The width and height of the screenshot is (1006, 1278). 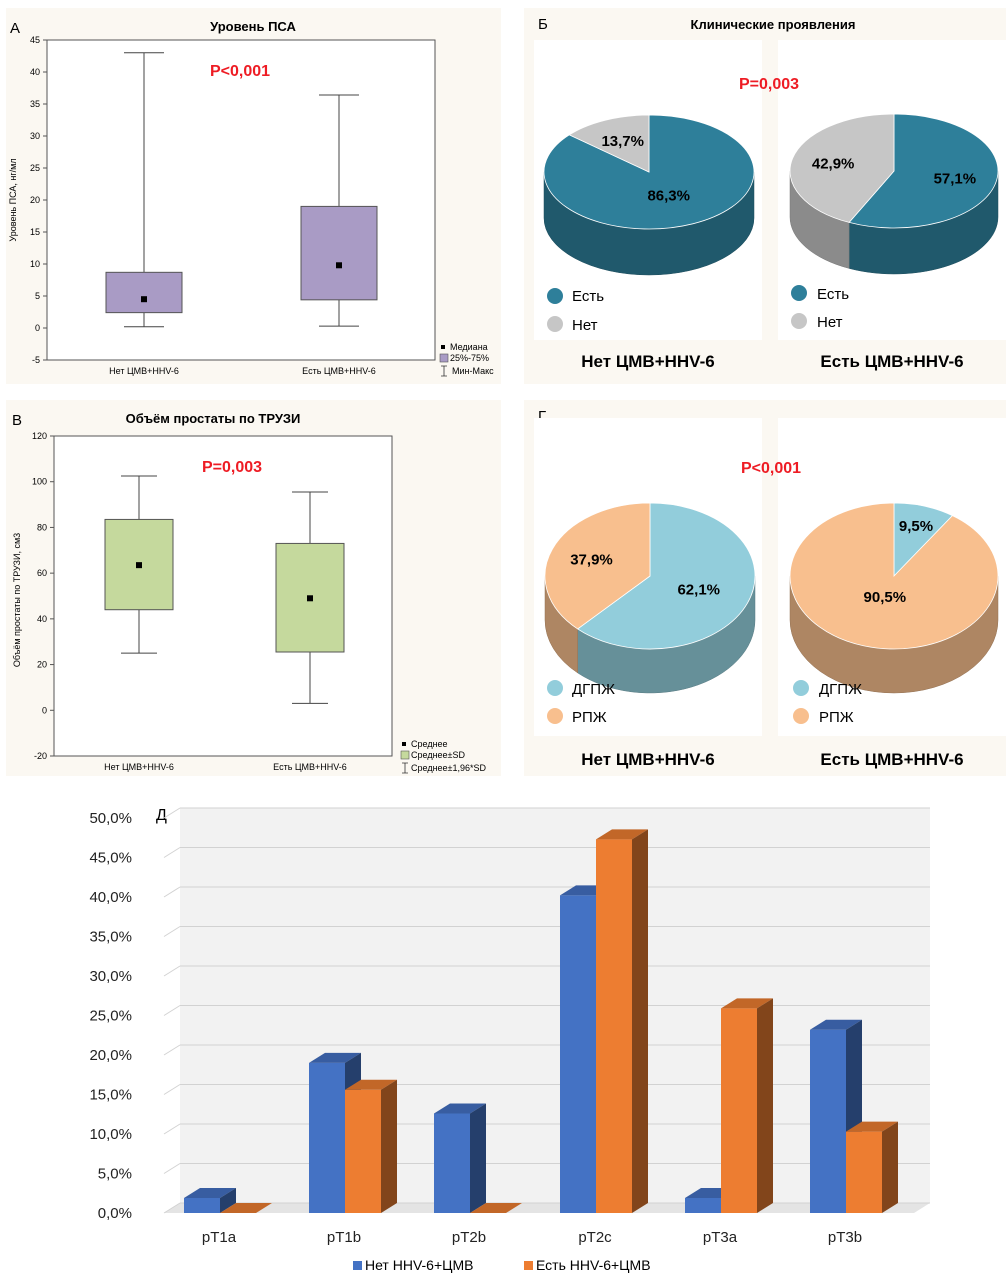 What do you see at coordinates (35, 264) in the screenshot?
I see `ytick-label: 10` at bounding box center [35, 264].